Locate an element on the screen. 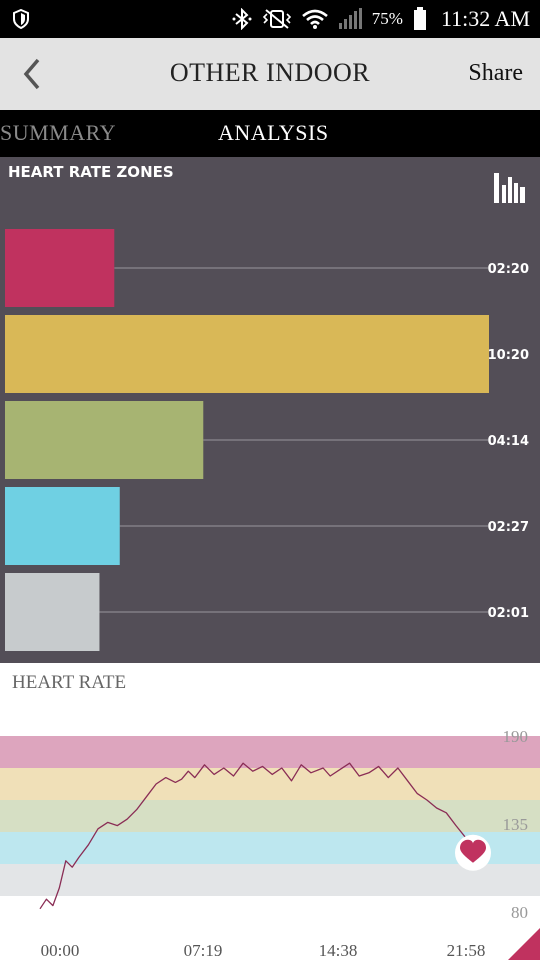 The height and width of the screenshot is (960, 540). status-time: 11:32 AM is located at coordinates (485, 18).